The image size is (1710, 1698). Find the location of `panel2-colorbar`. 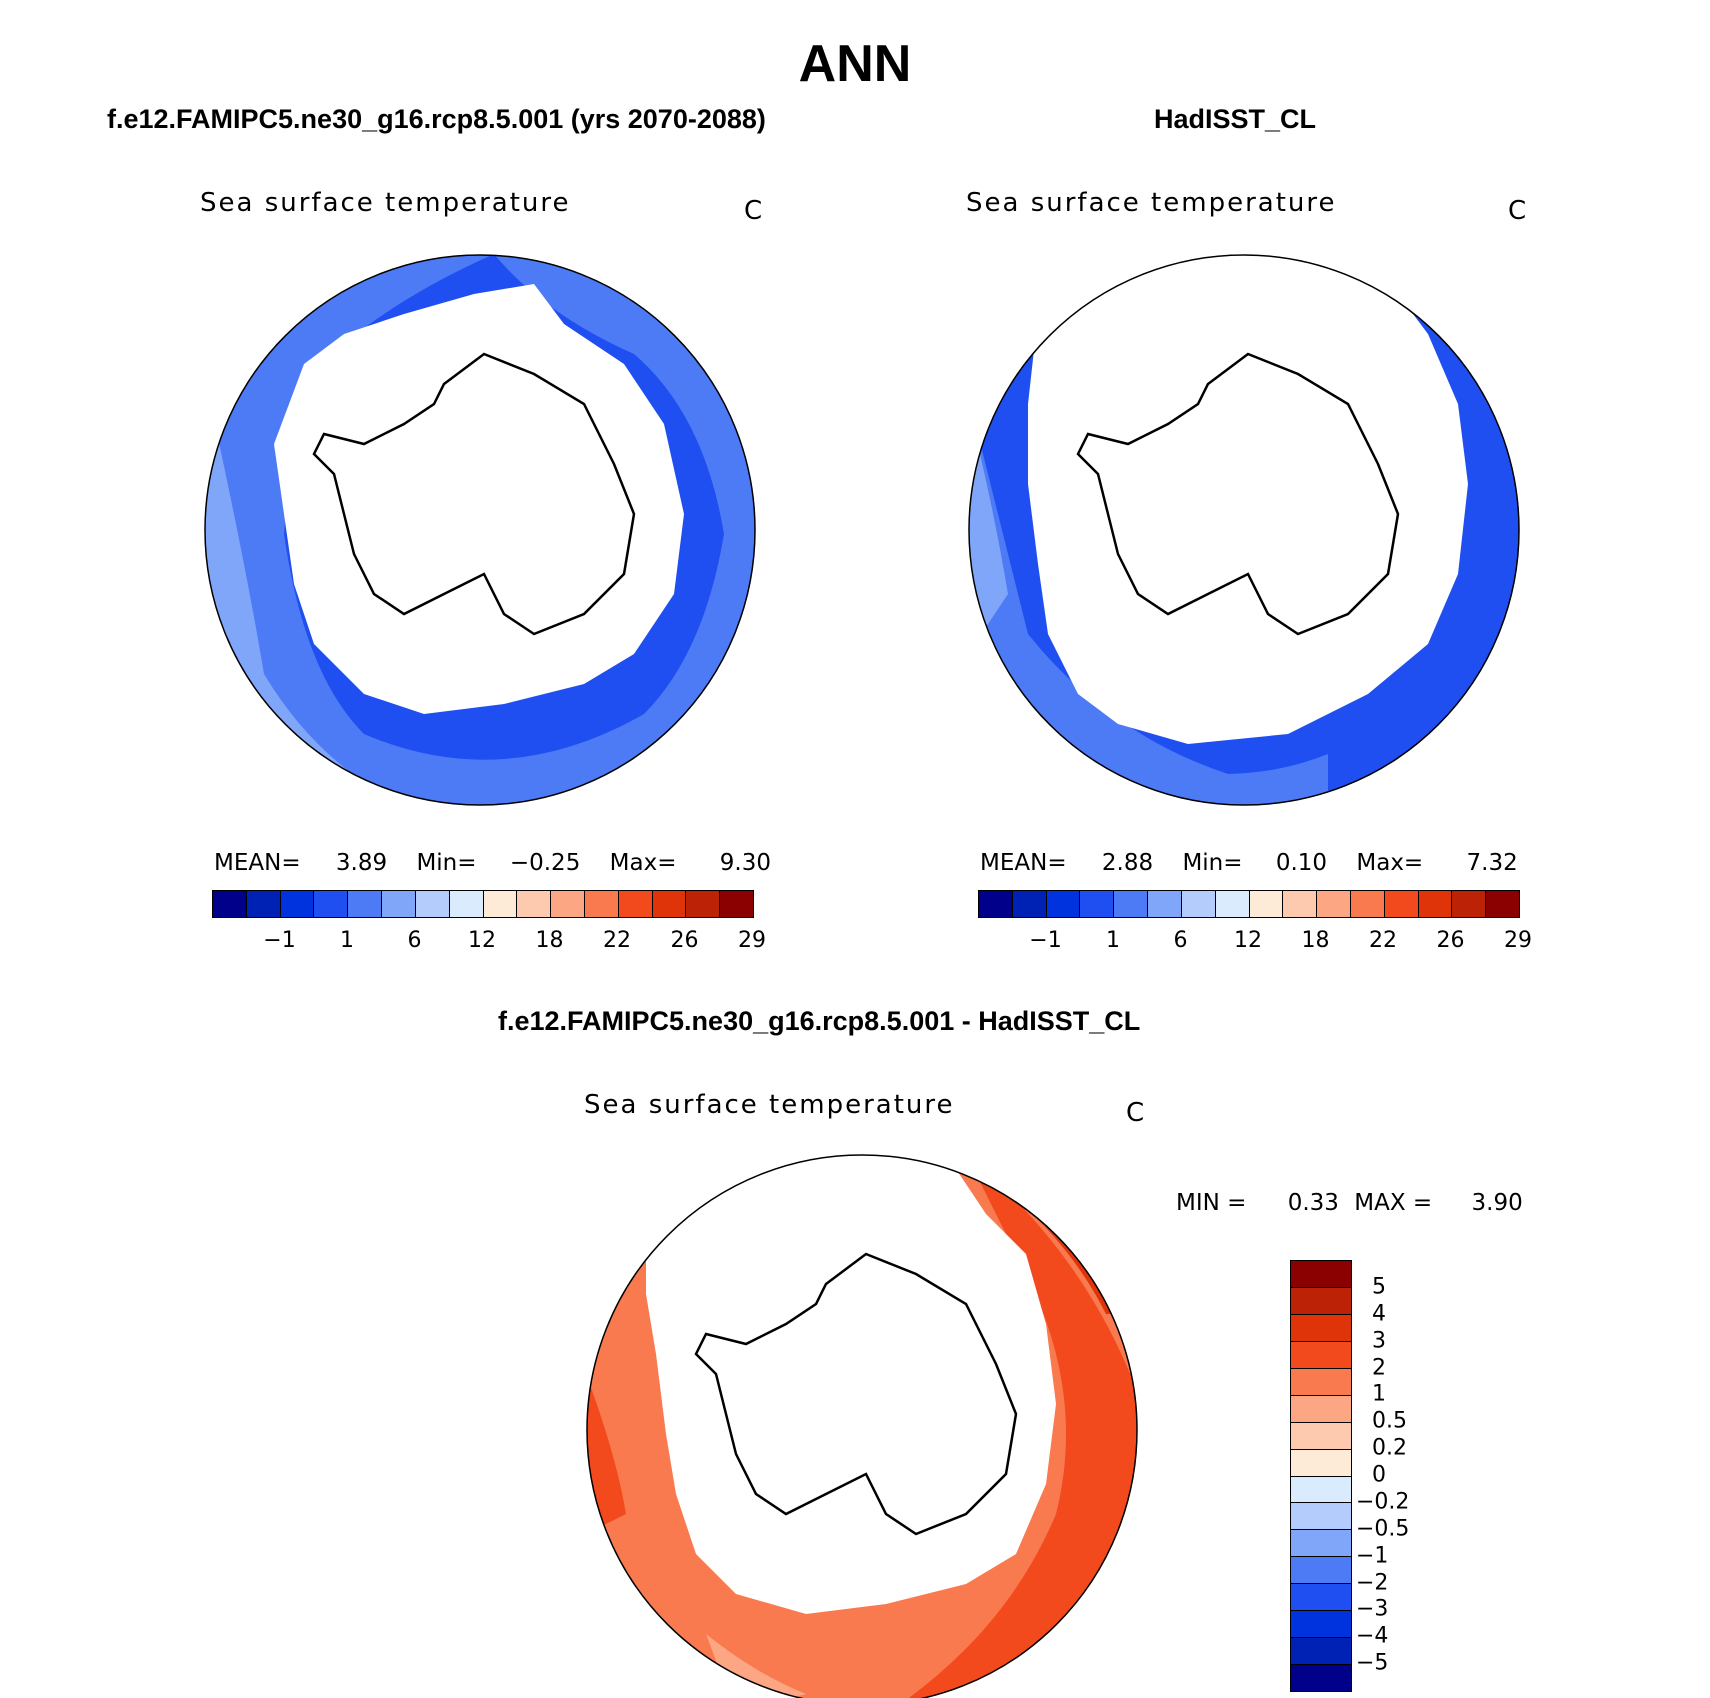

panel2-colorbar is located at coordinates (1249, 904).